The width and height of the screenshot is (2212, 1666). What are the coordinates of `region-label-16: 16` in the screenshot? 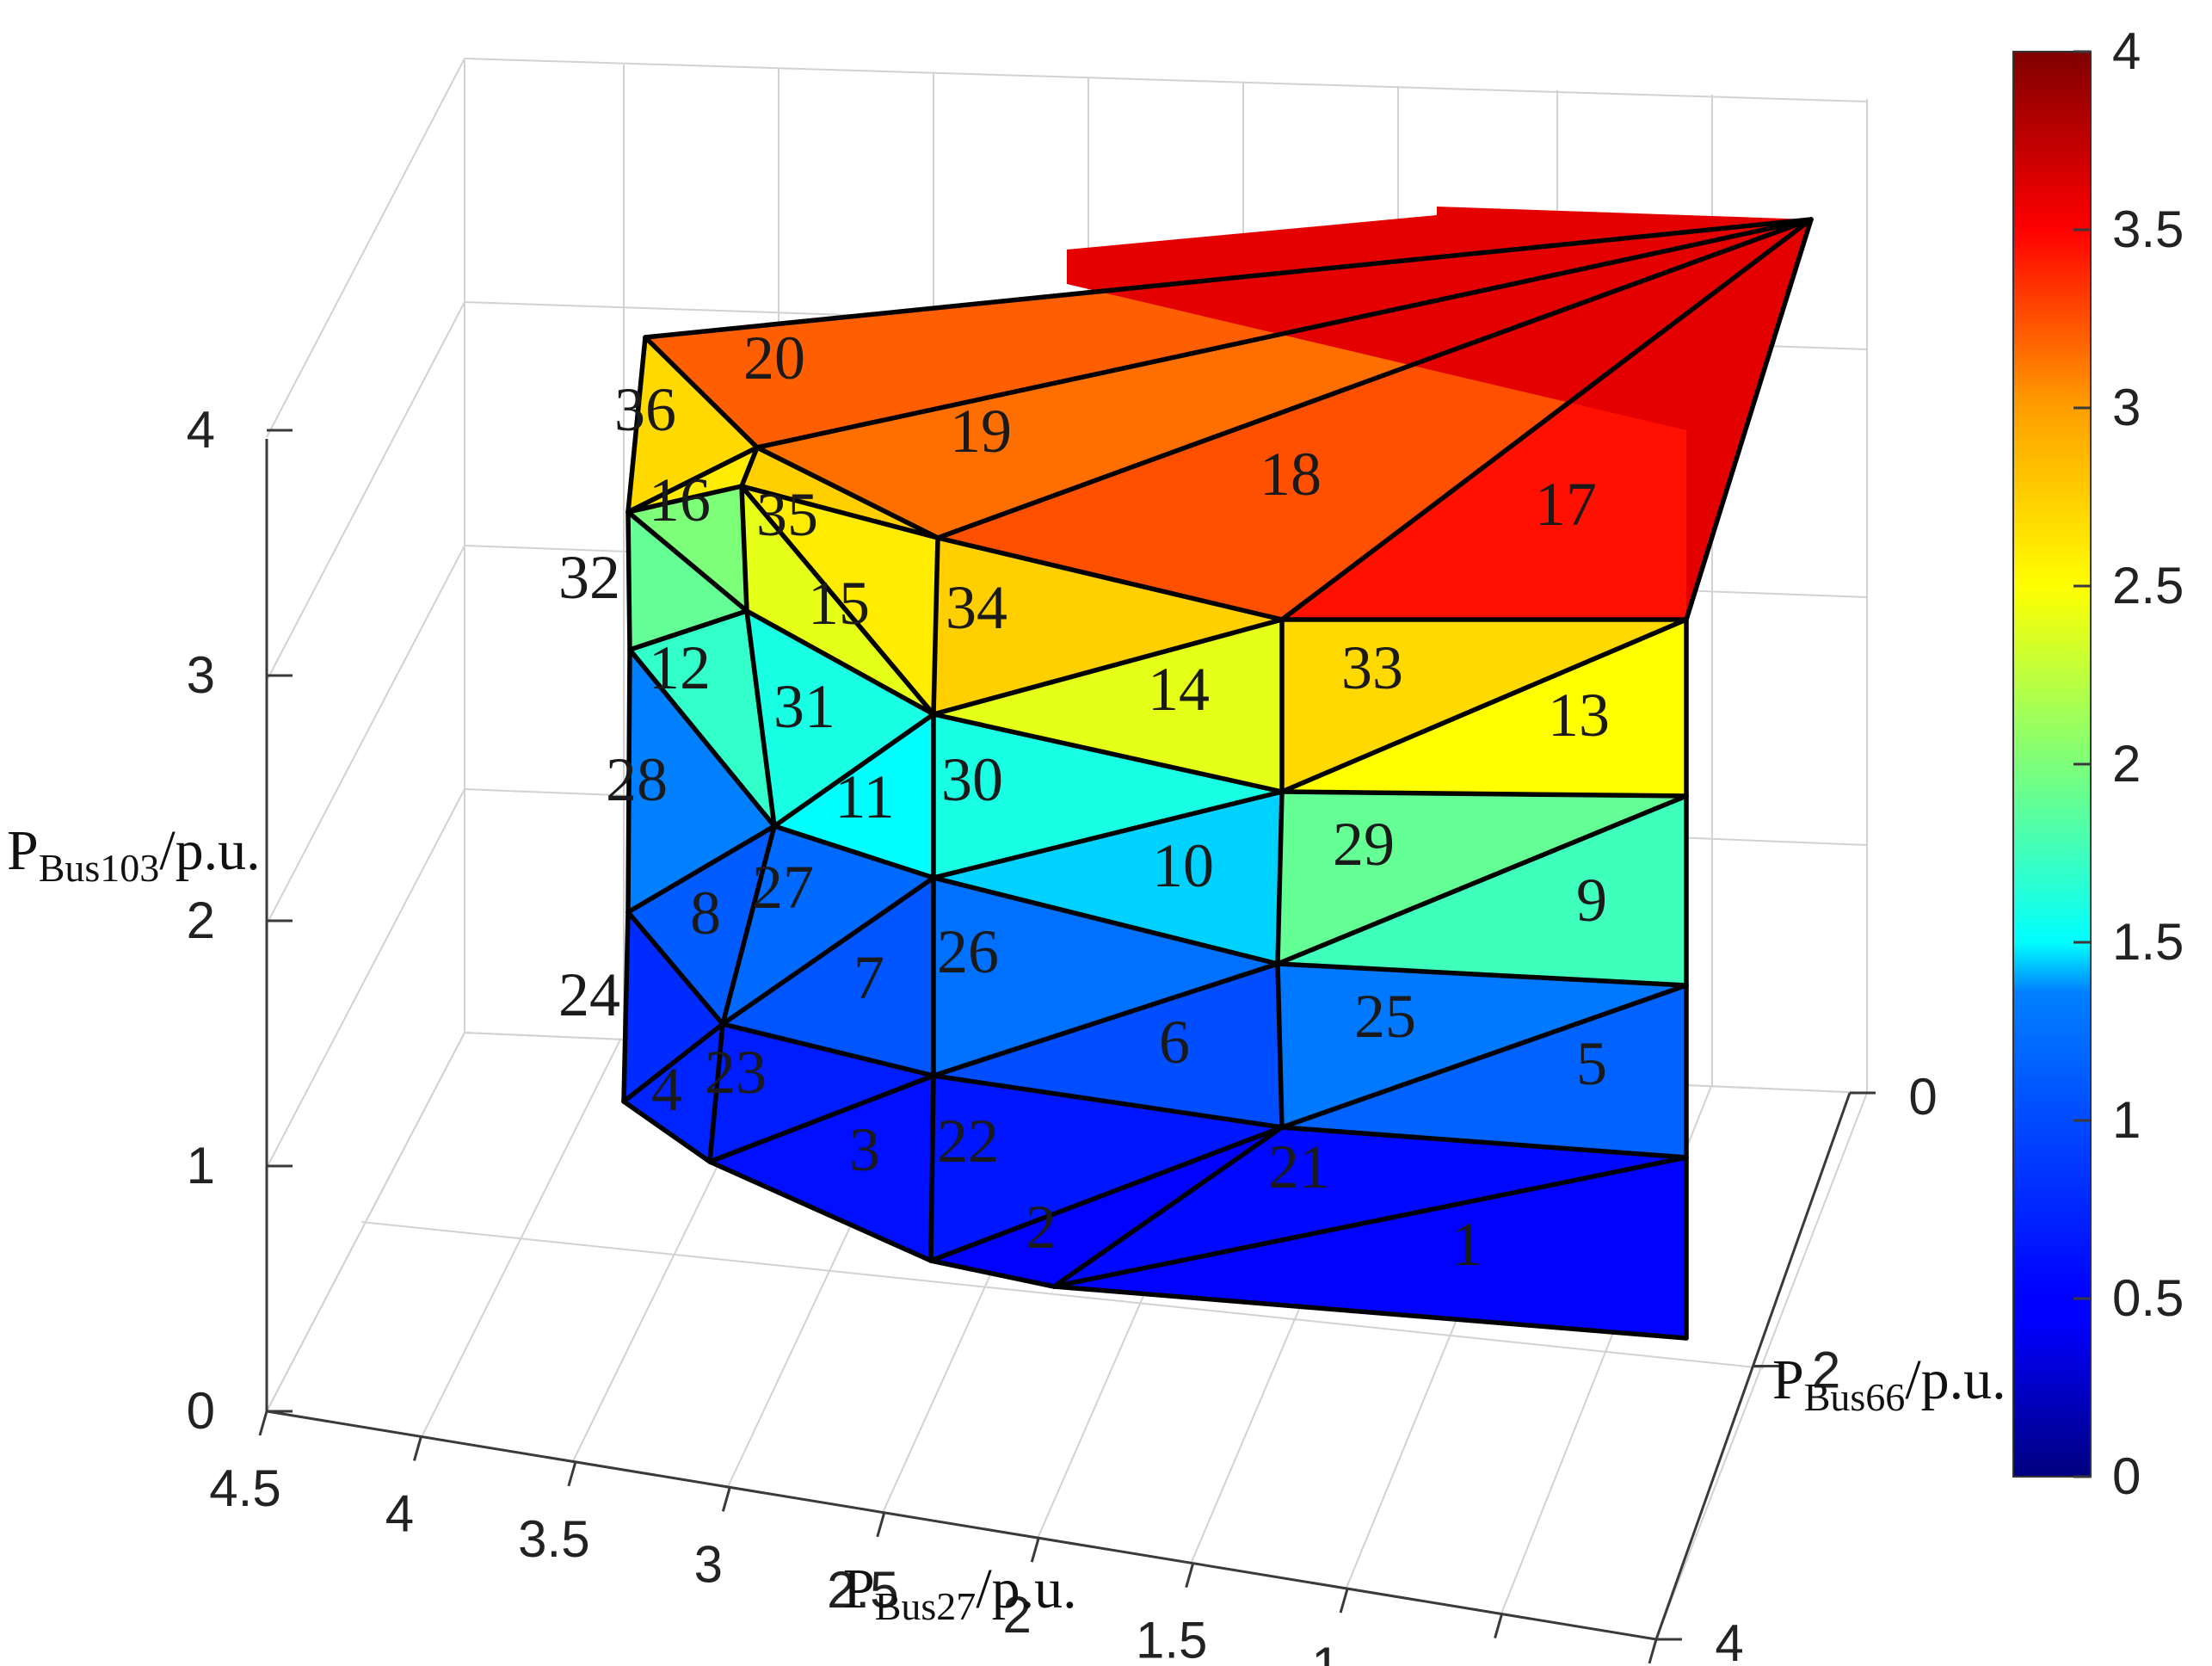 It's located at (680, 500).